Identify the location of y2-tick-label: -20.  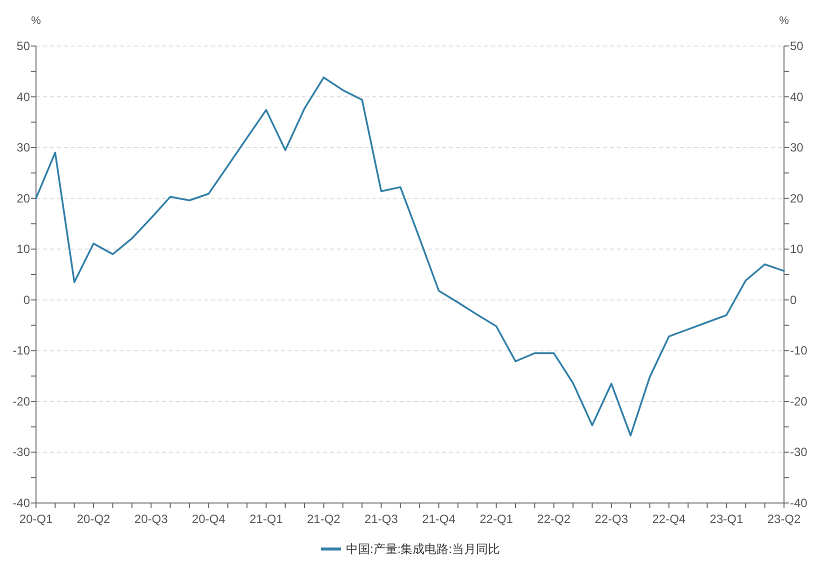
(799, 401).